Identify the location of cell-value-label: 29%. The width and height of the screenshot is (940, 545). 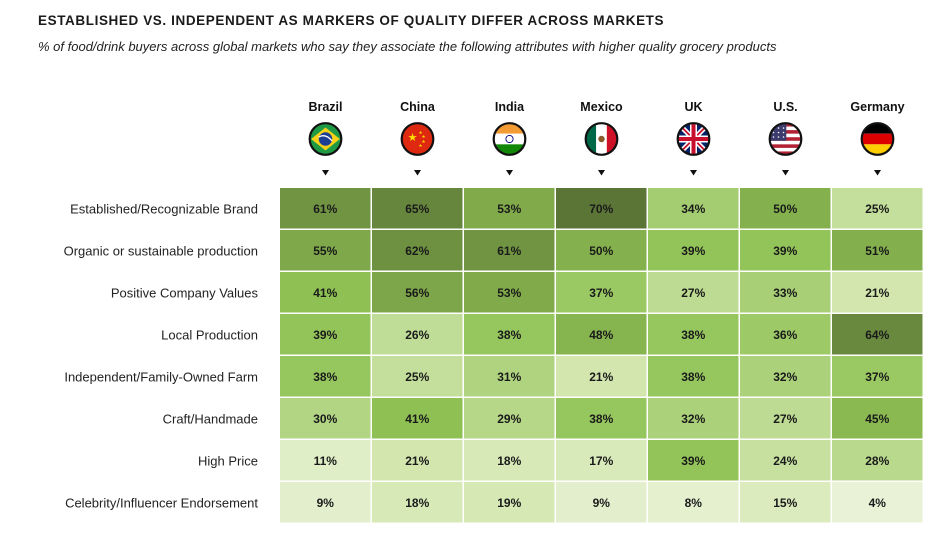
(509, 419).